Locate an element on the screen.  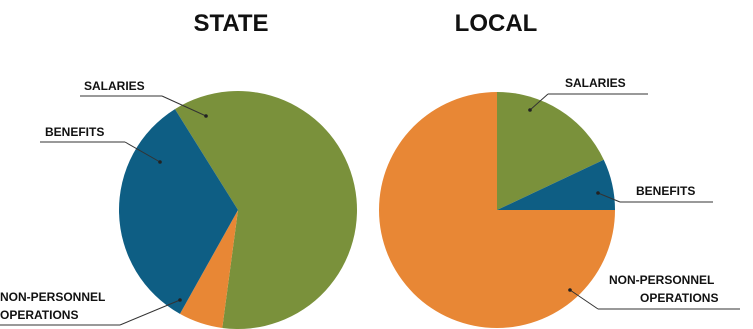
state-slice-non-personnel-operations is located at coordinates (208, 269).